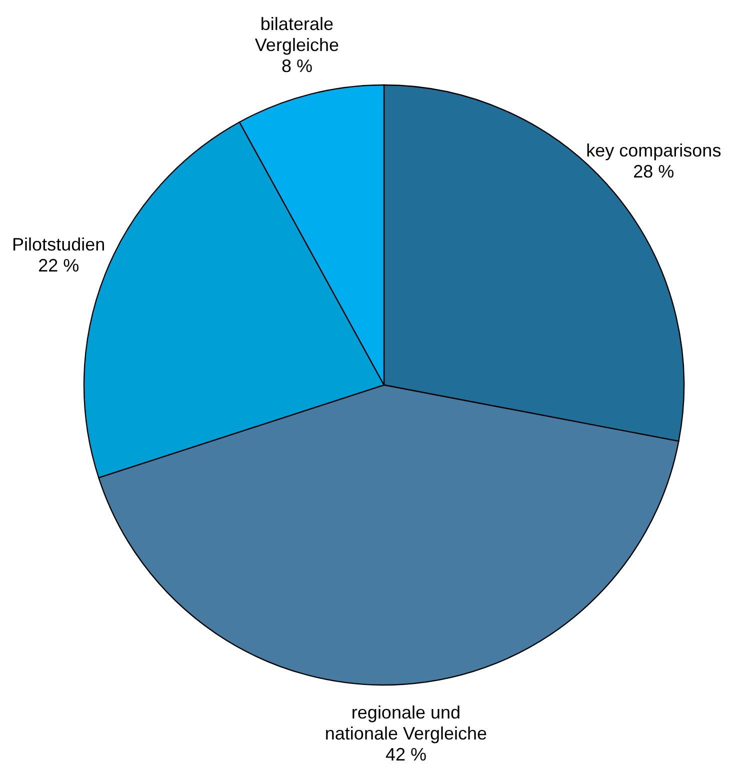 This screenshot has height=775, width=736. Describe the element at coordinates (59, 265) in the screenshot. I see `data-label: 22 %` at that location.